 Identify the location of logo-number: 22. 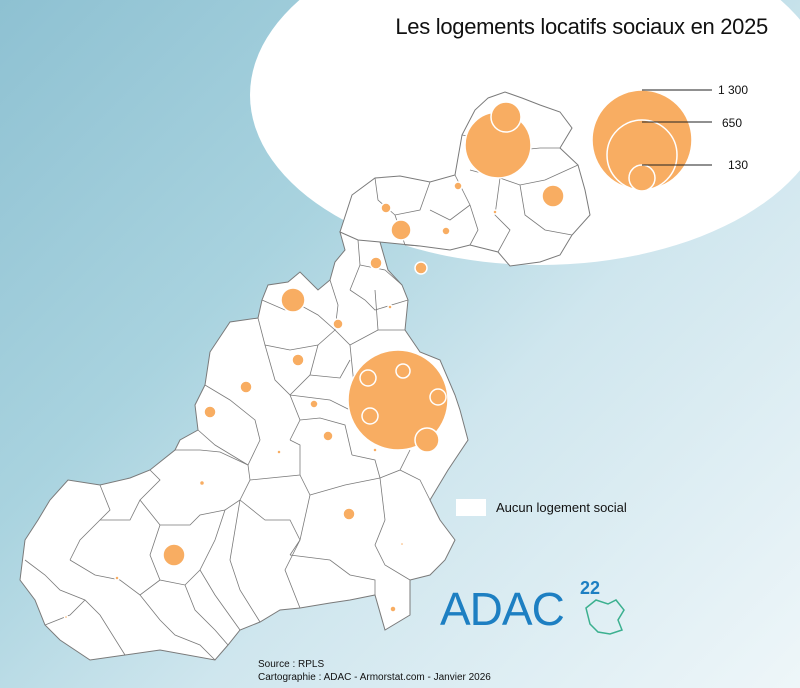
(590, 588).